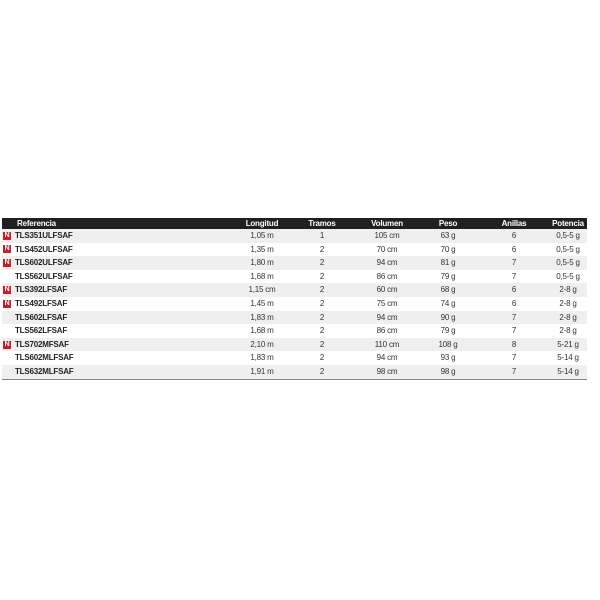  I want to click on header-anillas: Anillas, so click(514, 223).